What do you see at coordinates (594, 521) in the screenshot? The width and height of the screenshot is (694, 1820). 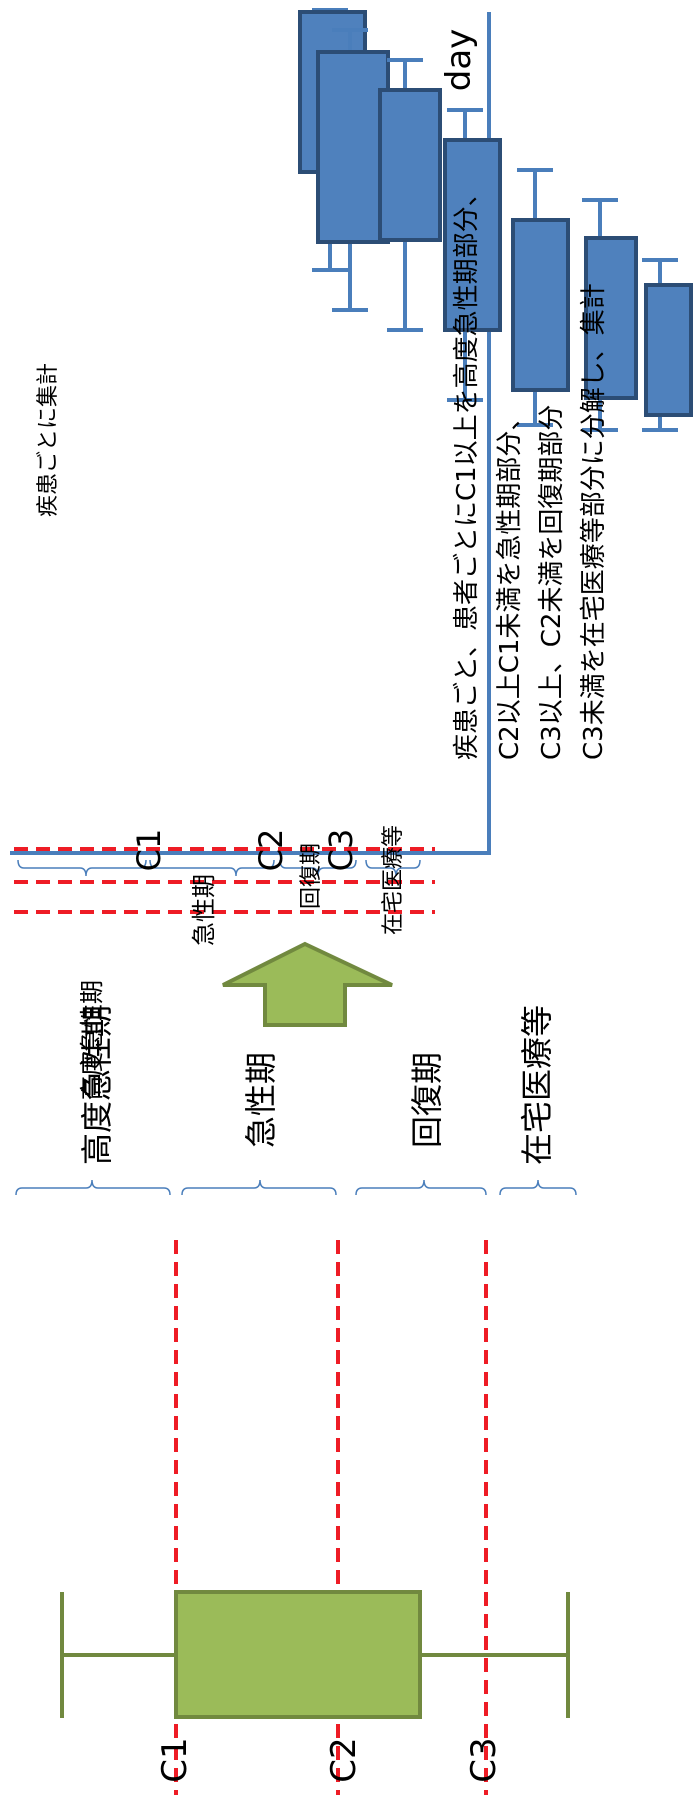 I see `top-note-line-4: C3未満を在宅医療等部分に分解し、集計` at bounding box center [594, 521].